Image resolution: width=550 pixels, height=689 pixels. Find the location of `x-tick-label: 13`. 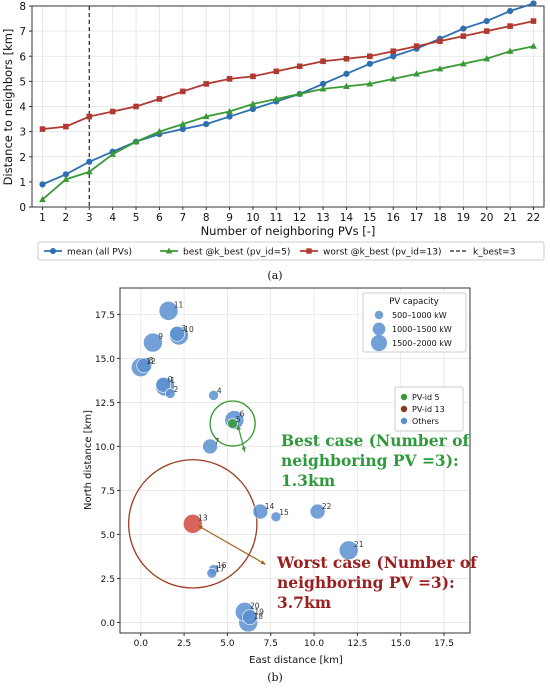

x-tick-label: 13 is located at coordinates (322, 218).